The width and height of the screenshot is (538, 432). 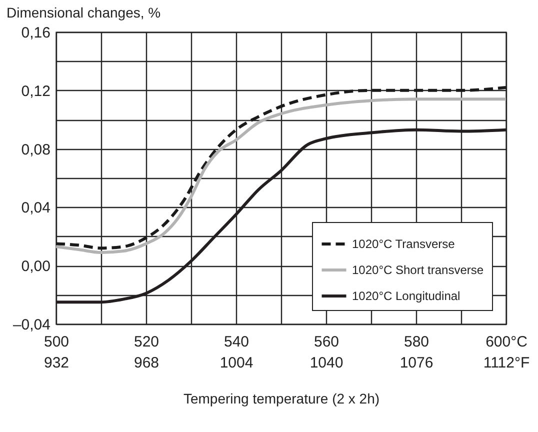 What do you see at coordinates (147, 363) in the screenshot?
I see `x2-tick-label: 968` at bounding box center [147, 363].